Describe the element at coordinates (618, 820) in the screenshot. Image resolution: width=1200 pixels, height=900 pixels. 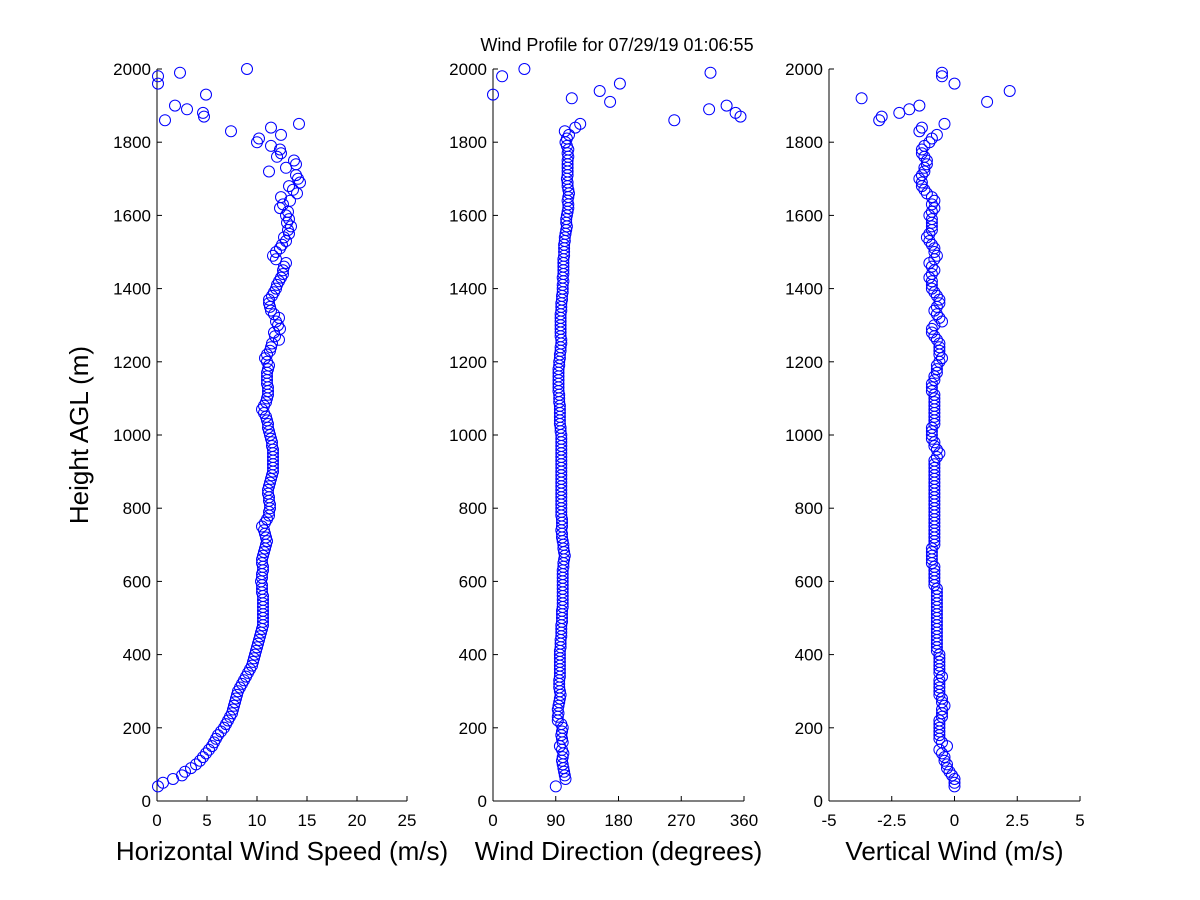
I see `x-tick-label: 180` at that location.